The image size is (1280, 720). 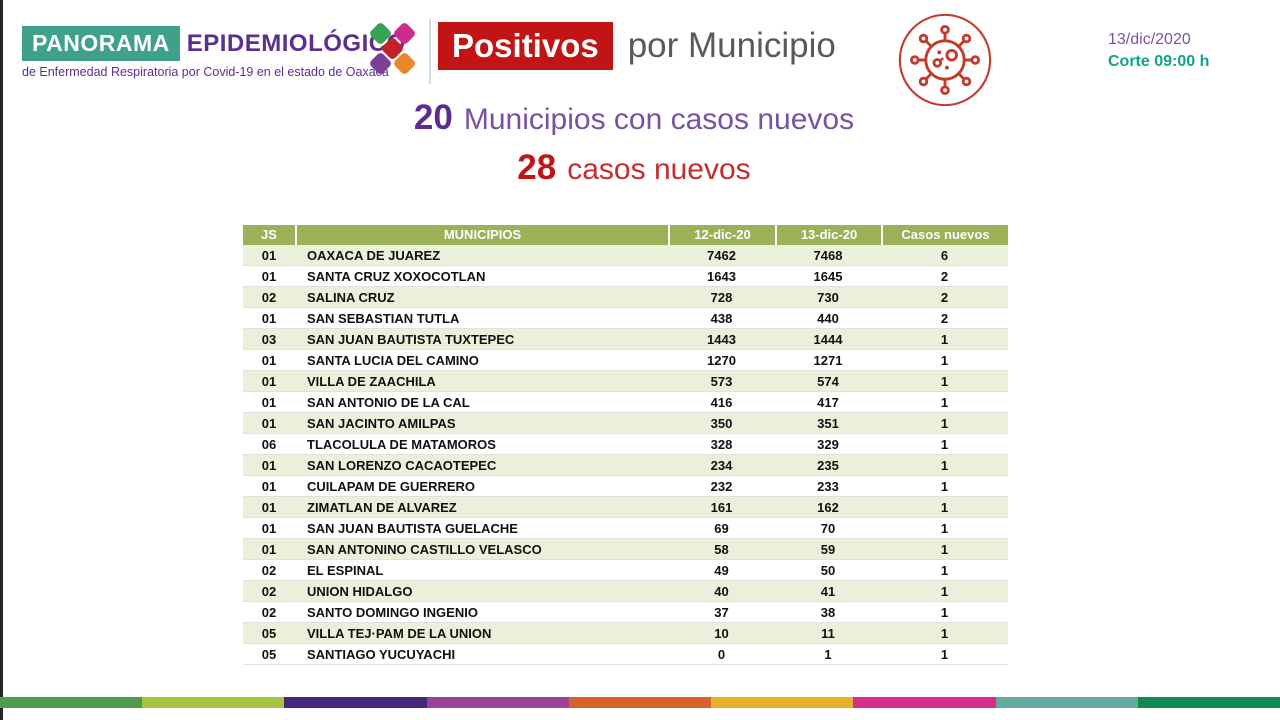 I want to click on date-block: 13/dic/2020 Corte 09:00 h, so click(x=1158, y=50).